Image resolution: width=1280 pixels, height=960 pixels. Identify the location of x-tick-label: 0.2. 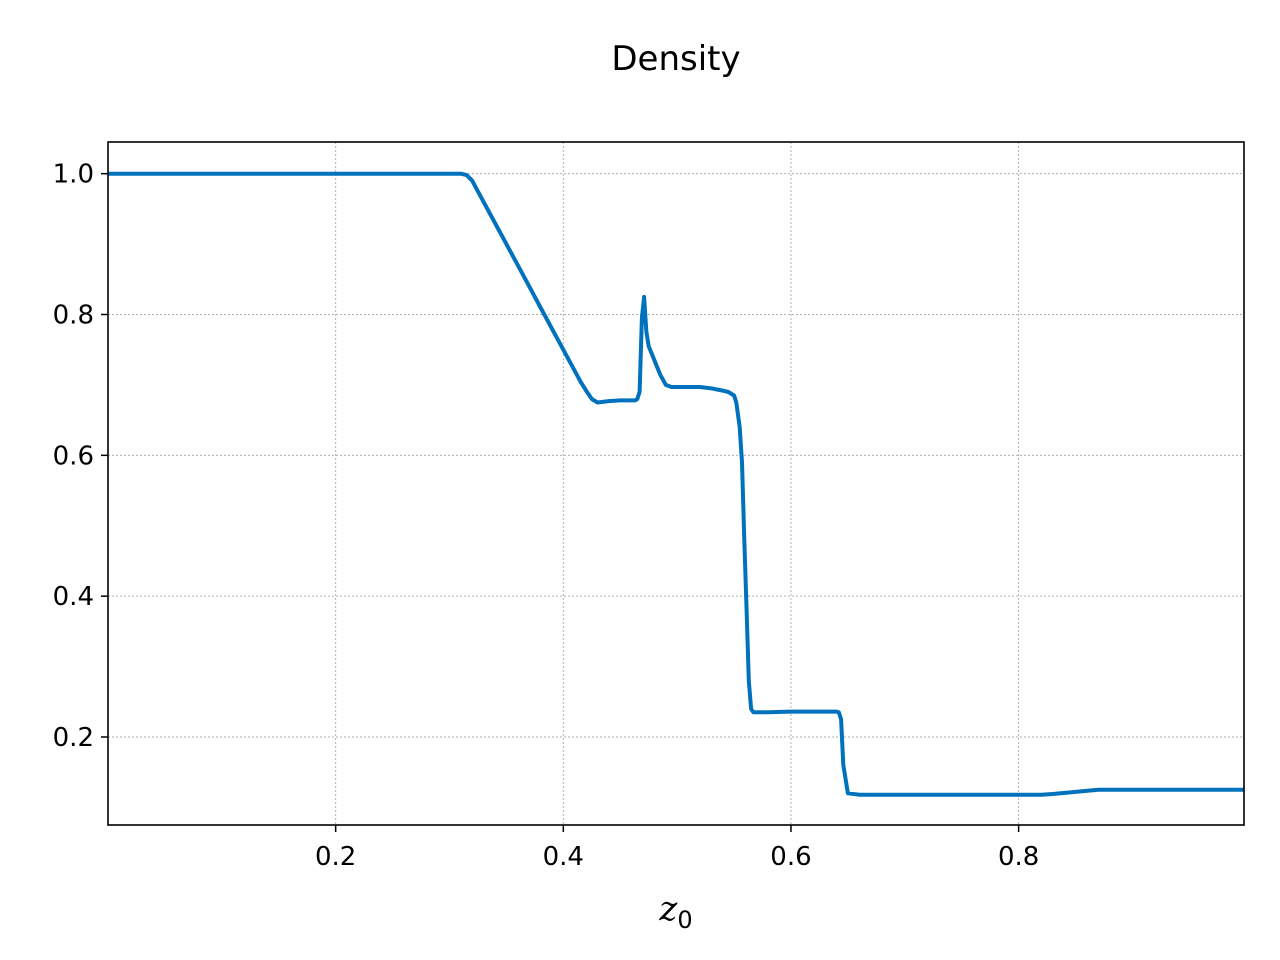
(335, 857).